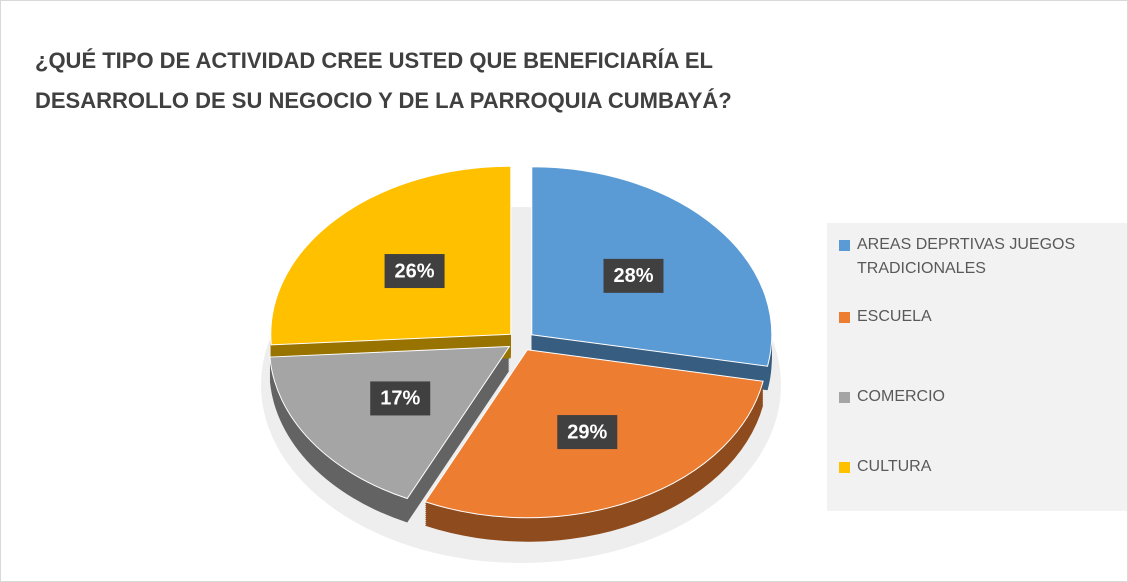 The height and width of the screenshot is (582, 1128). Describe the element at coordinates (966, 256) in the screenshot. I see `legend-label: AREAS DEPRTIVAS JUEGOS TRADICIONALES` at that location.